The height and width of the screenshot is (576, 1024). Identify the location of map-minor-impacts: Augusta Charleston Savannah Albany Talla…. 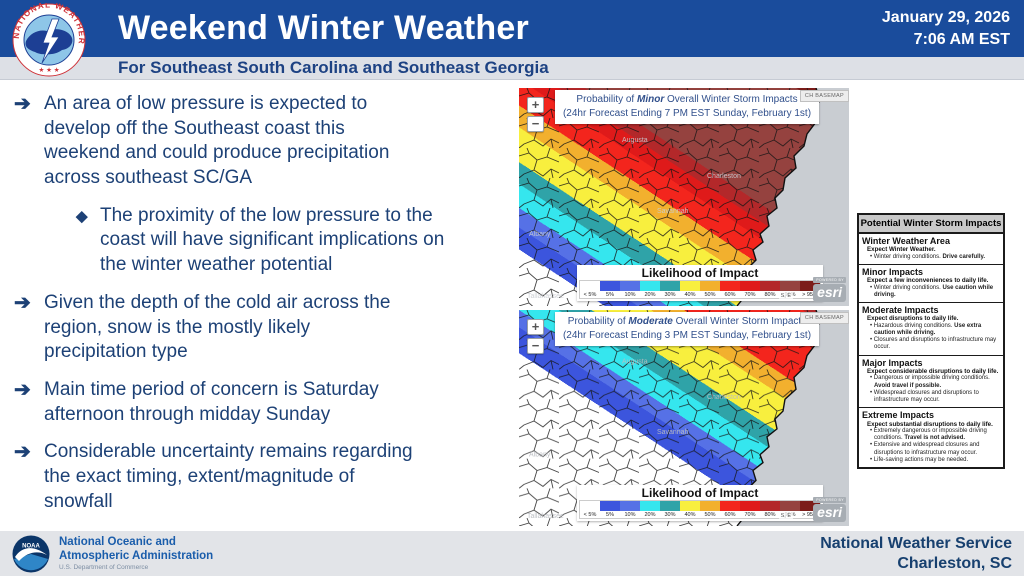
(684, 197).